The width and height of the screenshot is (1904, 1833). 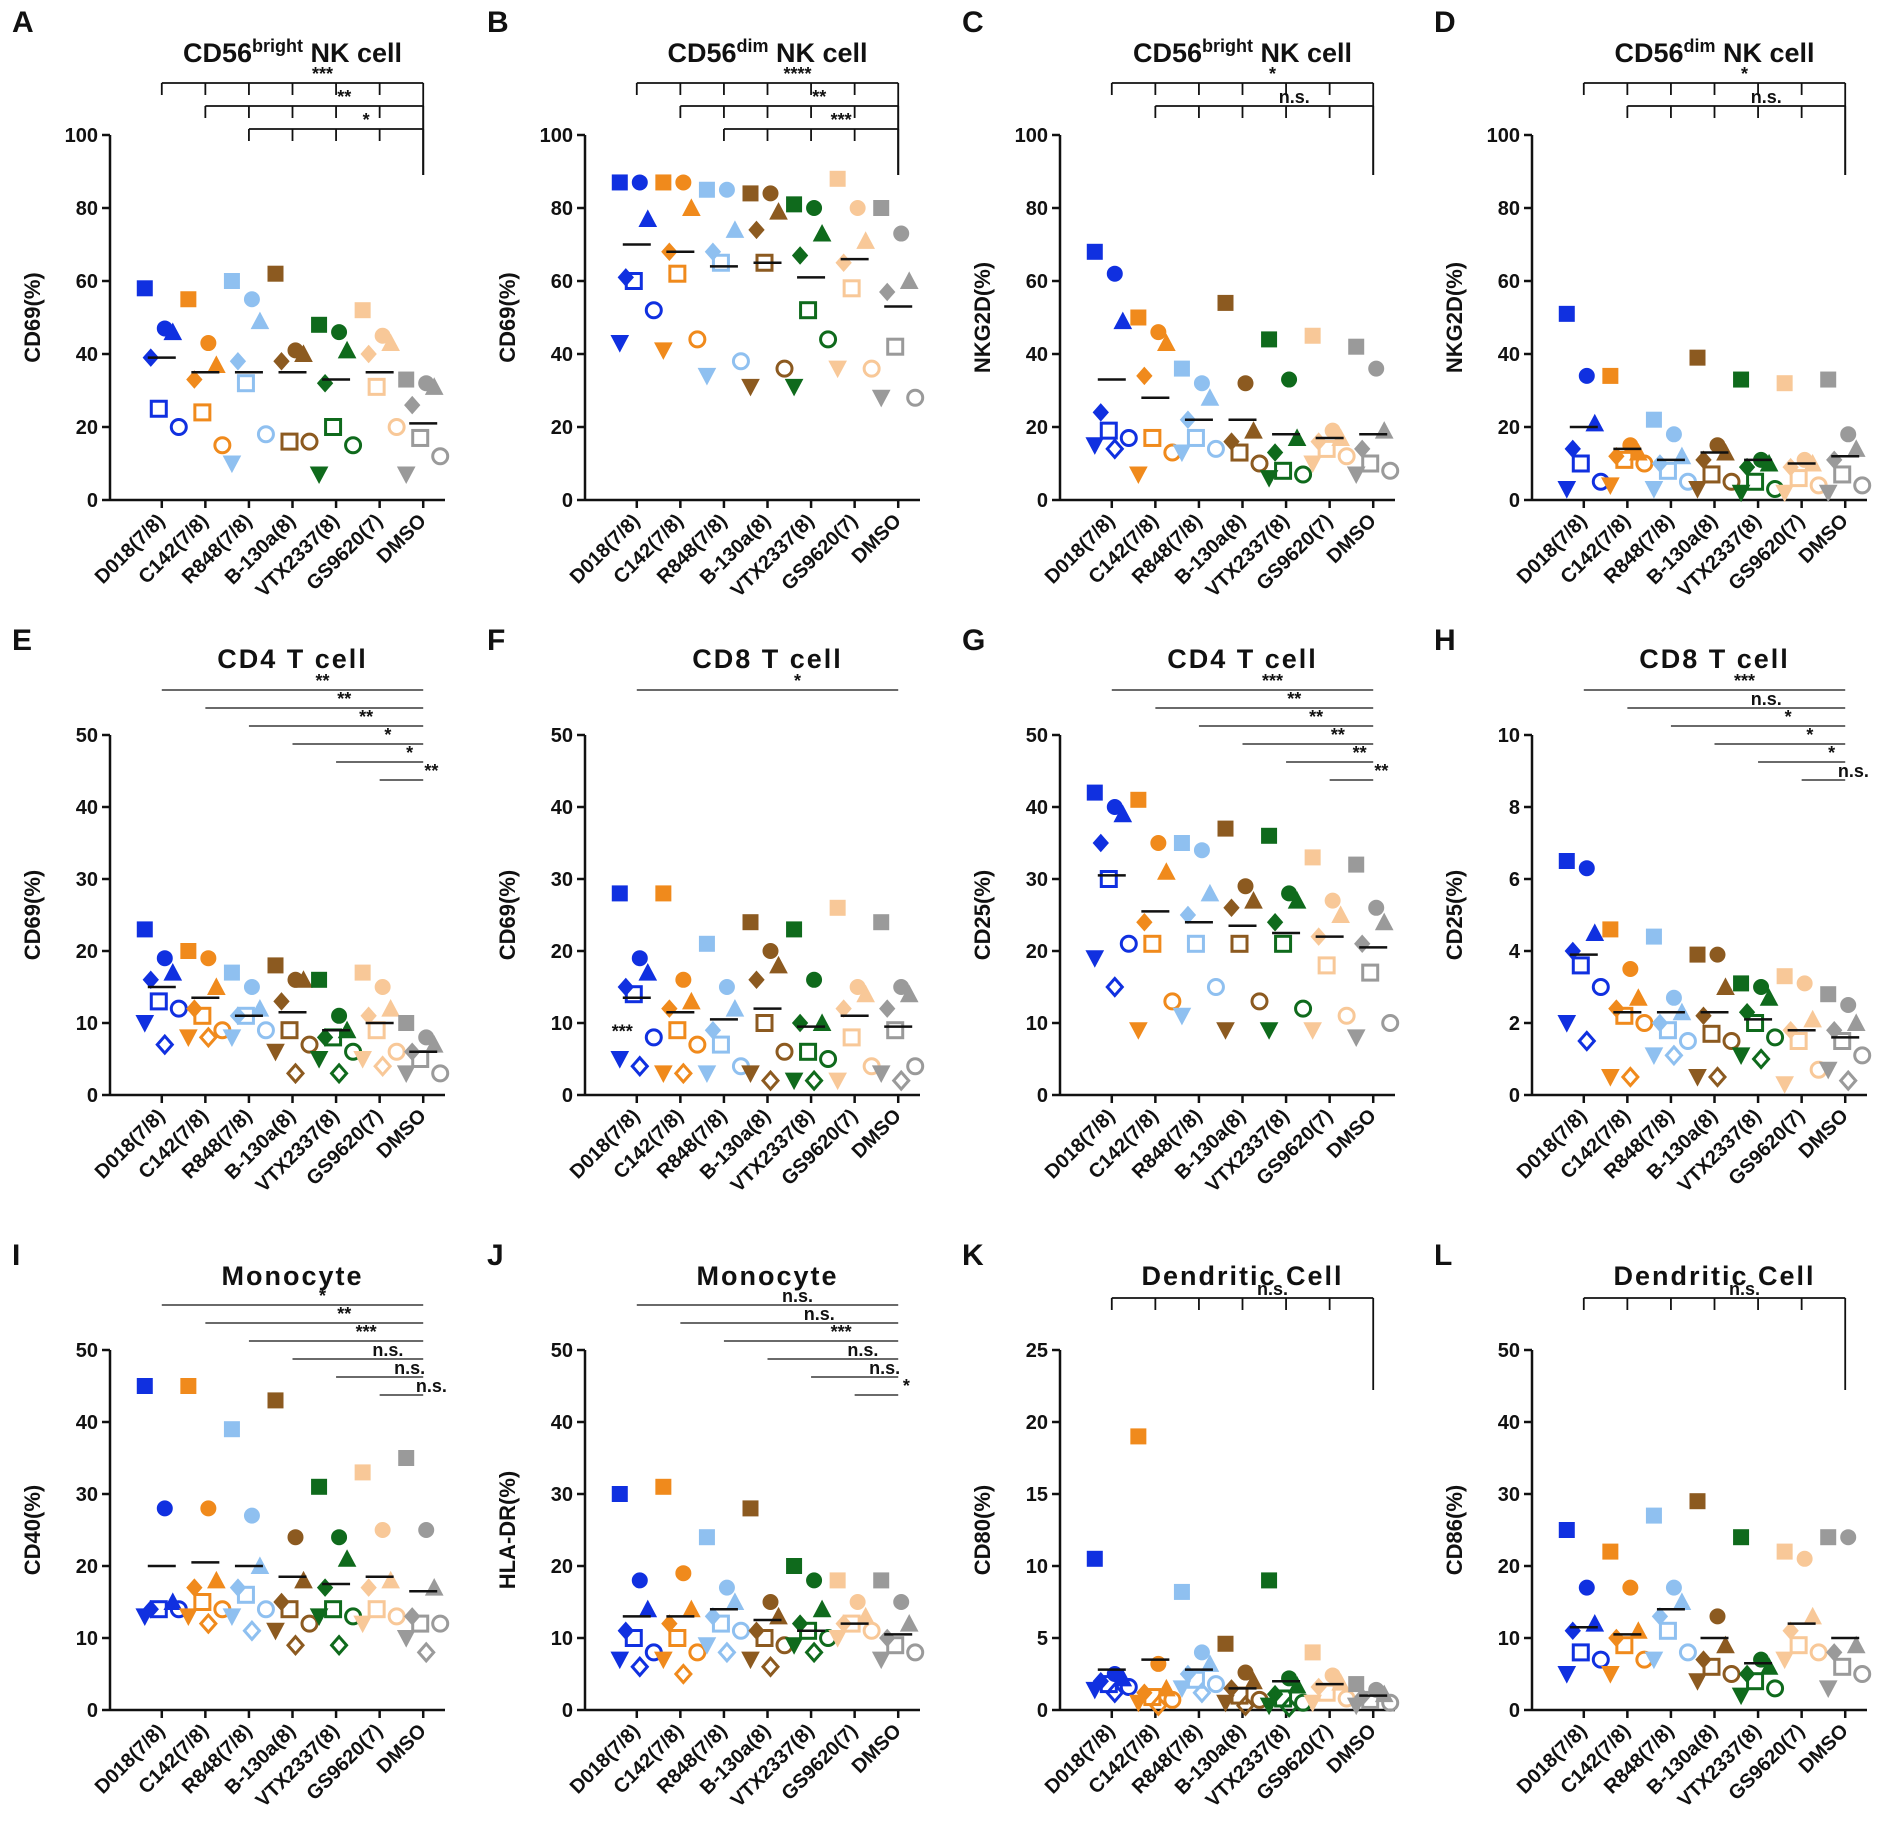 What do you see at coordinates (767, 659) in the screenshot?
I see `title-main: CD8 T cell` at bounding box center [767, 659].